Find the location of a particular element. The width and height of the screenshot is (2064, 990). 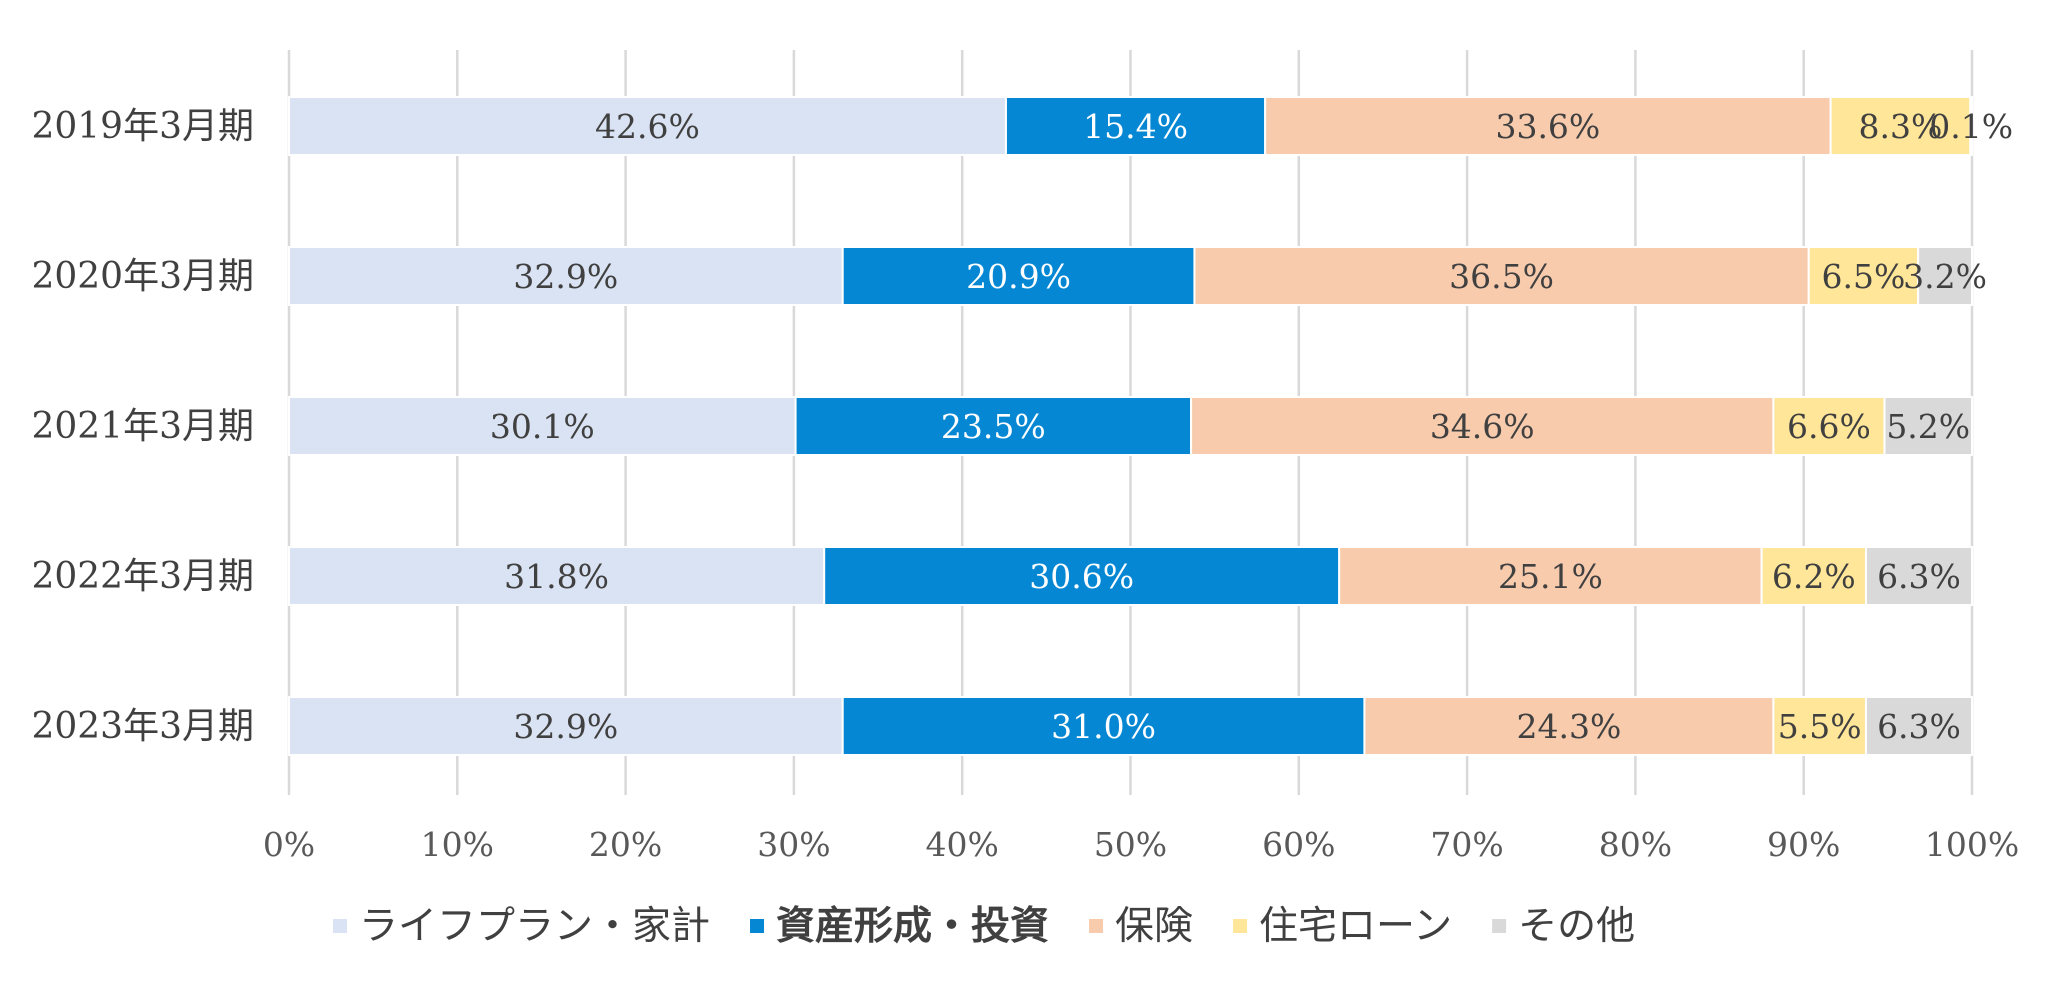

category-label: 2023年3月期 is located at coordinates (142, 726).